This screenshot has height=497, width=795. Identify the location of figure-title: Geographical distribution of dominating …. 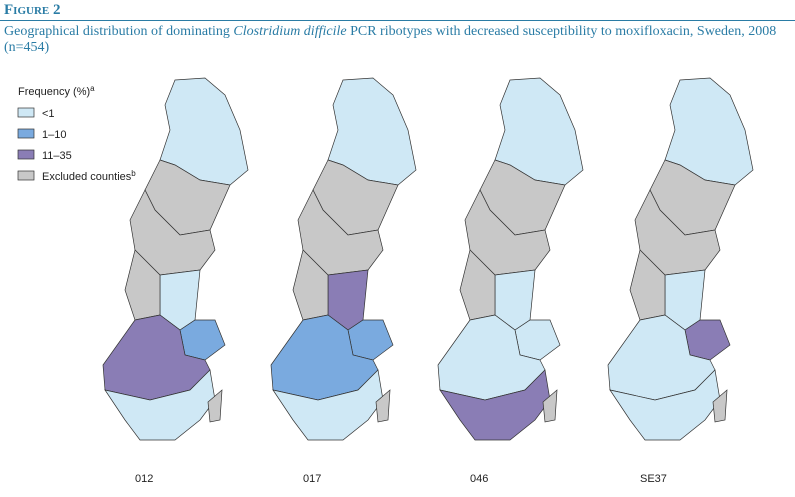
(396, 40).